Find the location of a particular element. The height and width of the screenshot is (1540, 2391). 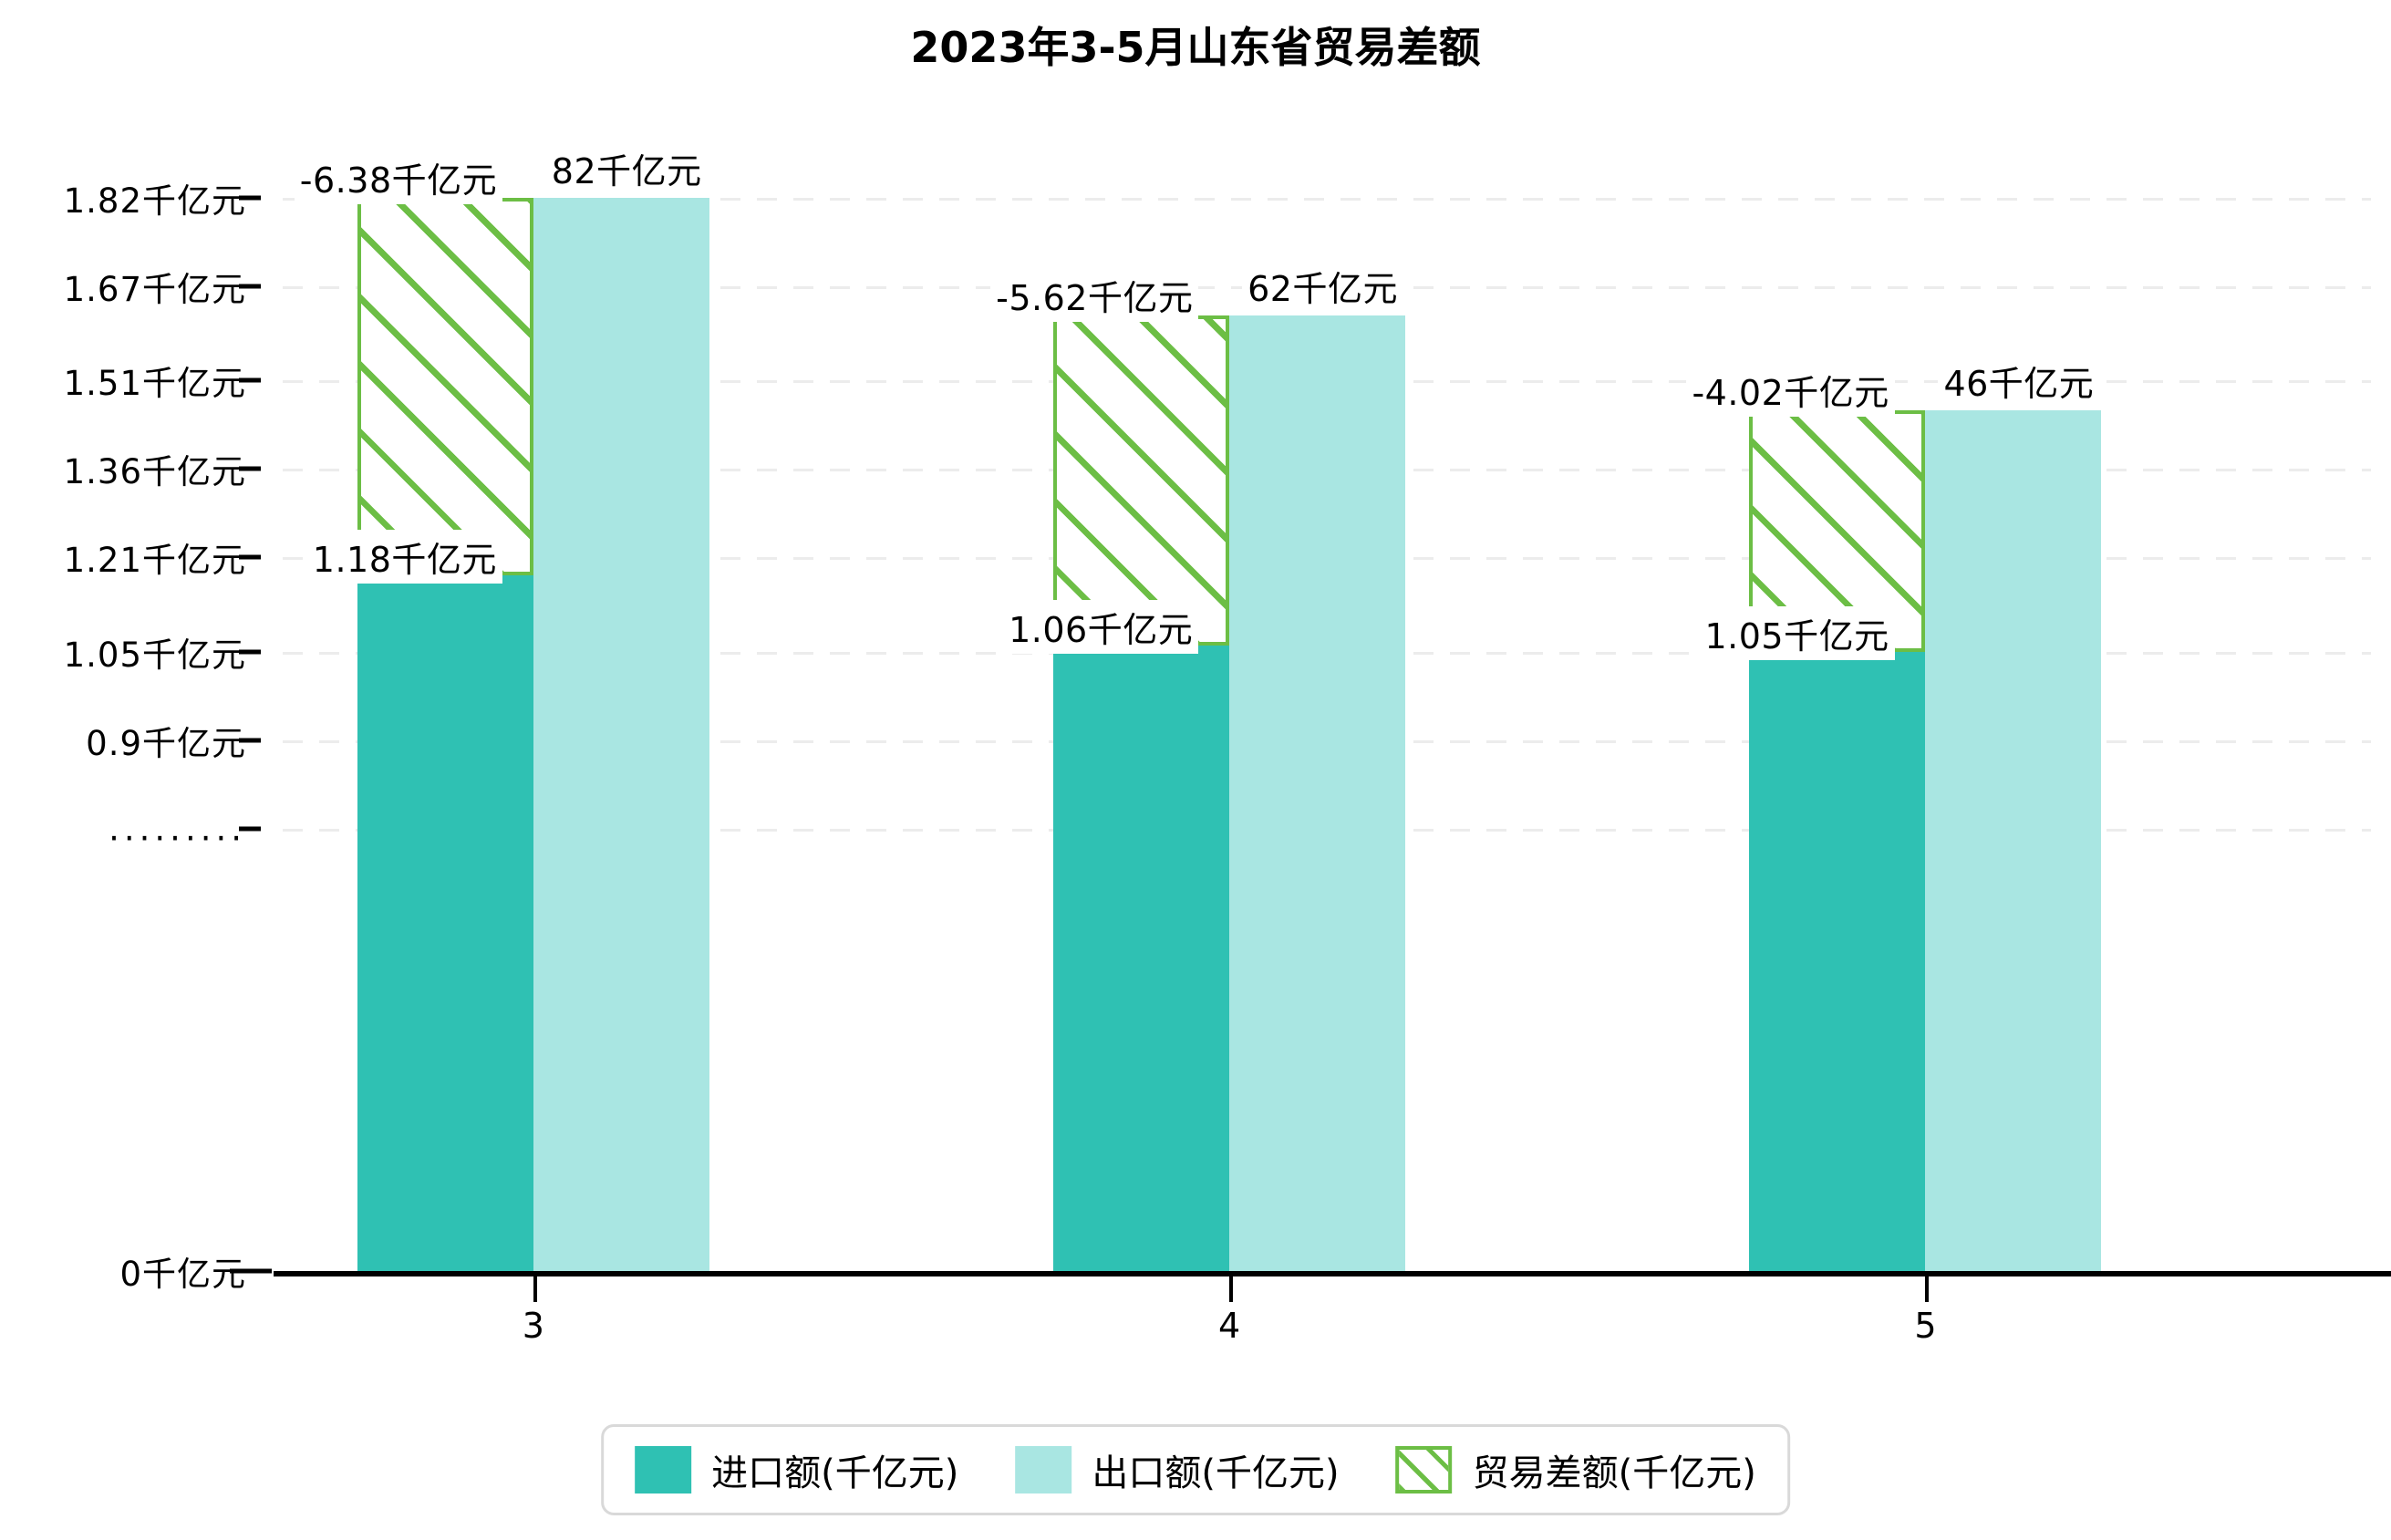

y-axis-tick-label: 0千亿元 is located at coordinates (183, 1274).